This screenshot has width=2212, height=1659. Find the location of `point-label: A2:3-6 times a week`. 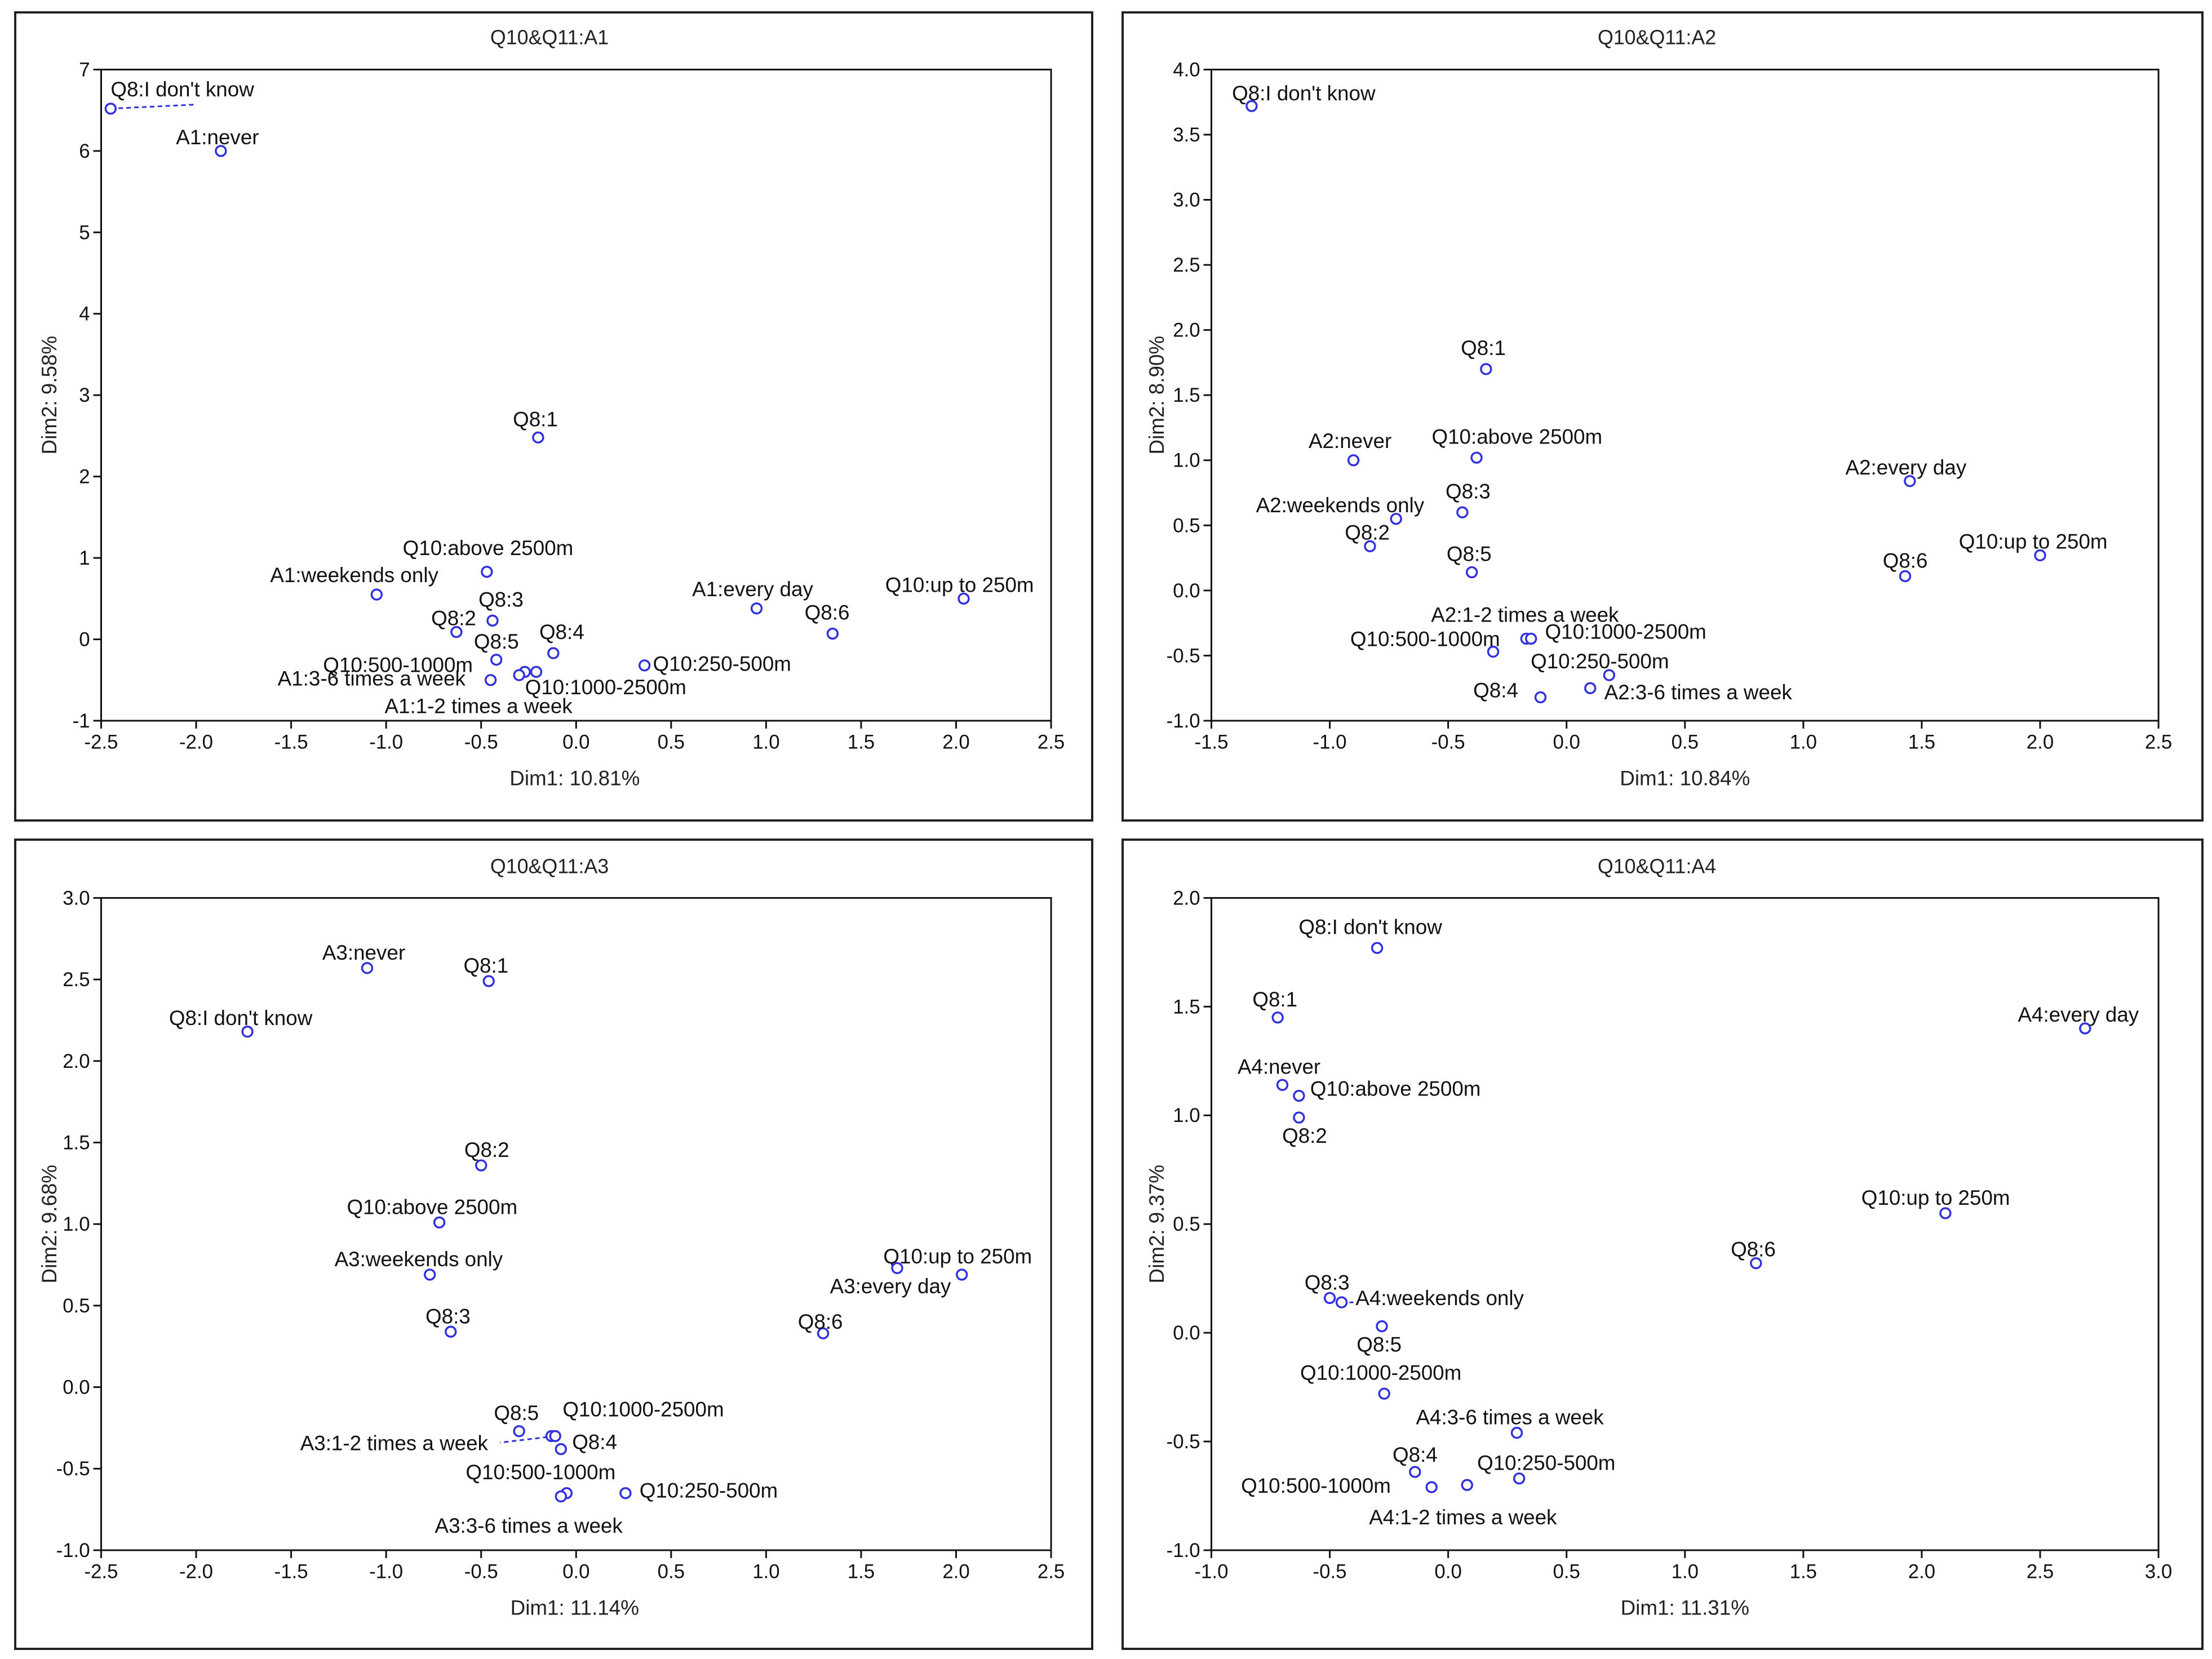

point-label: A2:3-6 times a week is located at coordinates (1699, 693).